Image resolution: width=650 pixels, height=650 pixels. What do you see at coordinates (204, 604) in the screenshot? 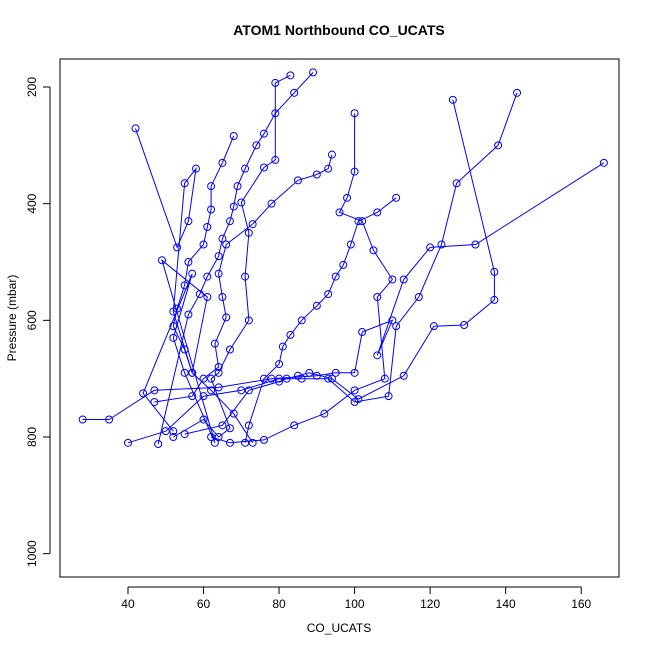
I see `x-tick-label: 60` at bounding box center [204, 604].